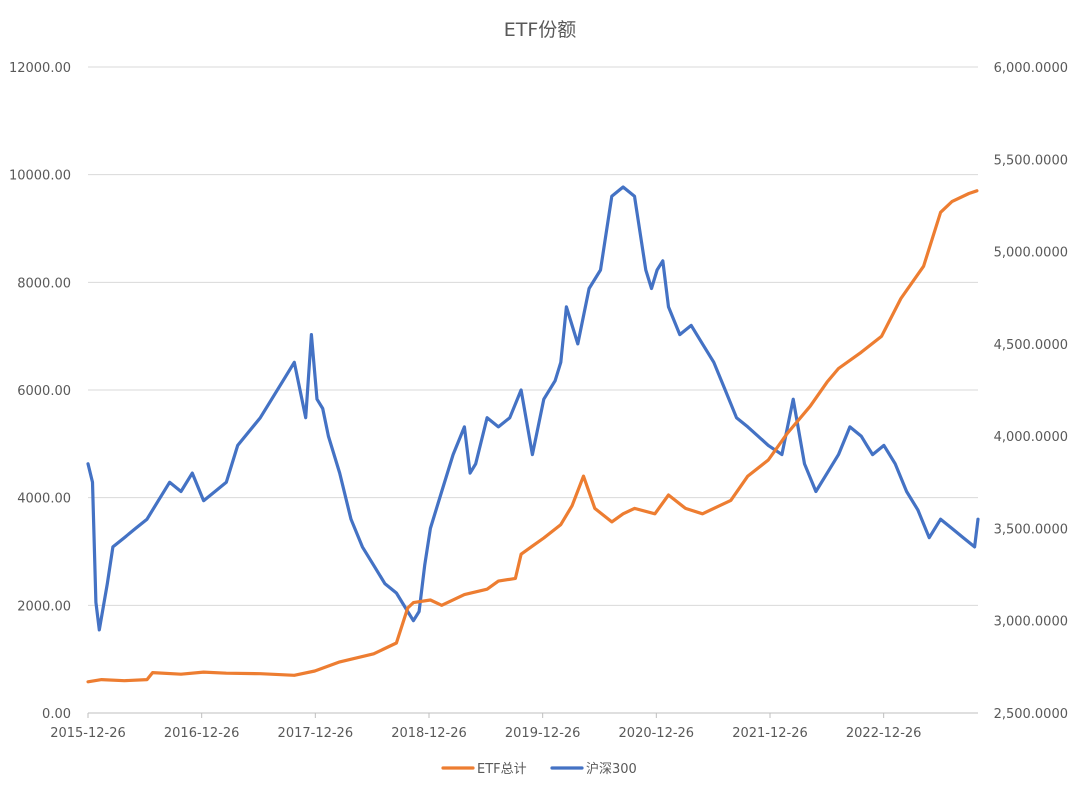  Describe the element at coordinates (202, 733) in the screenshot. I see `x-tick-label: 2016-12-26` at that location.